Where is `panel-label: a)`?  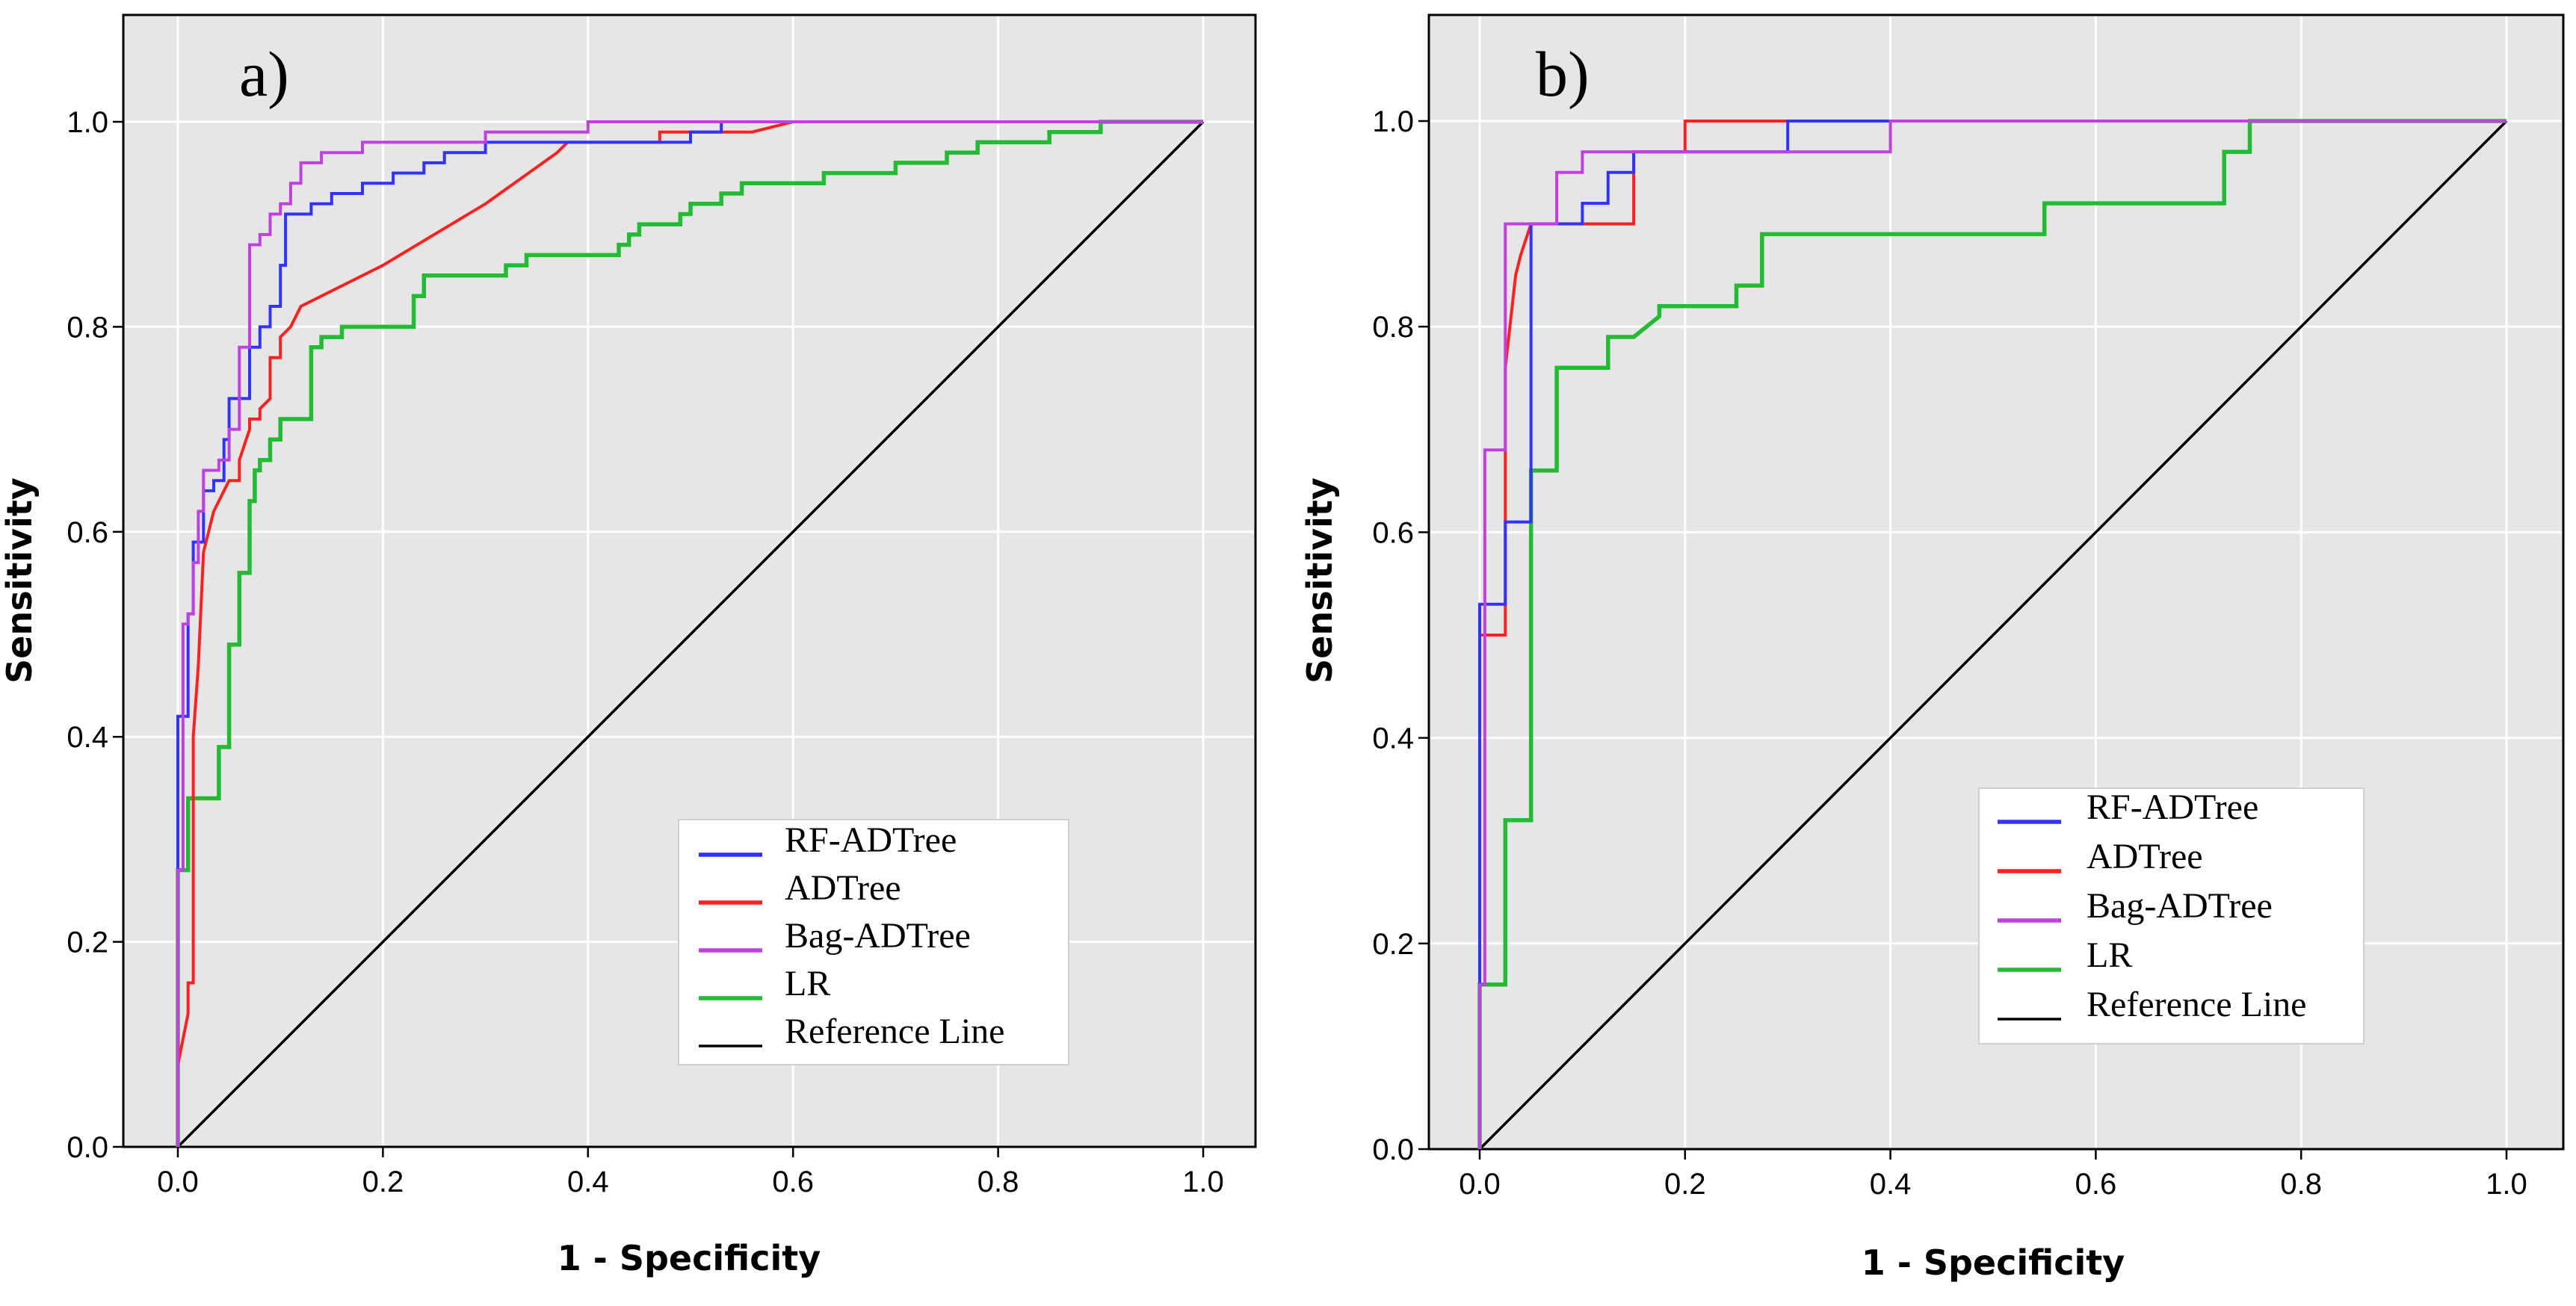 panel-label: a) is located at coordinates (264, 74).